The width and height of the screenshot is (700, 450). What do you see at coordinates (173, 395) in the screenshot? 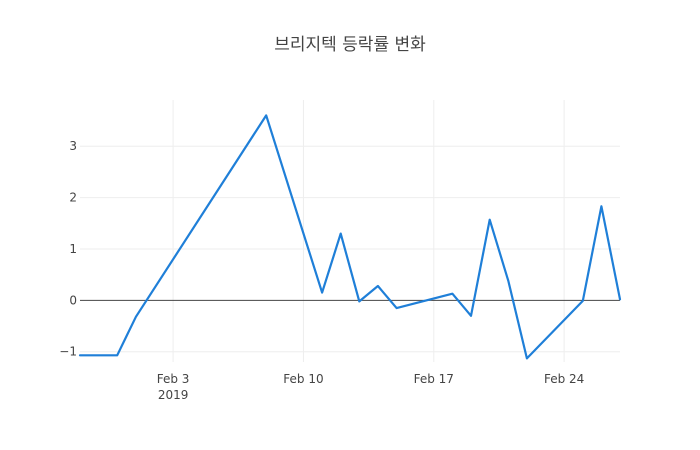
I see `x-tick-sublabel: 2019` at bounding box center [173, 395].